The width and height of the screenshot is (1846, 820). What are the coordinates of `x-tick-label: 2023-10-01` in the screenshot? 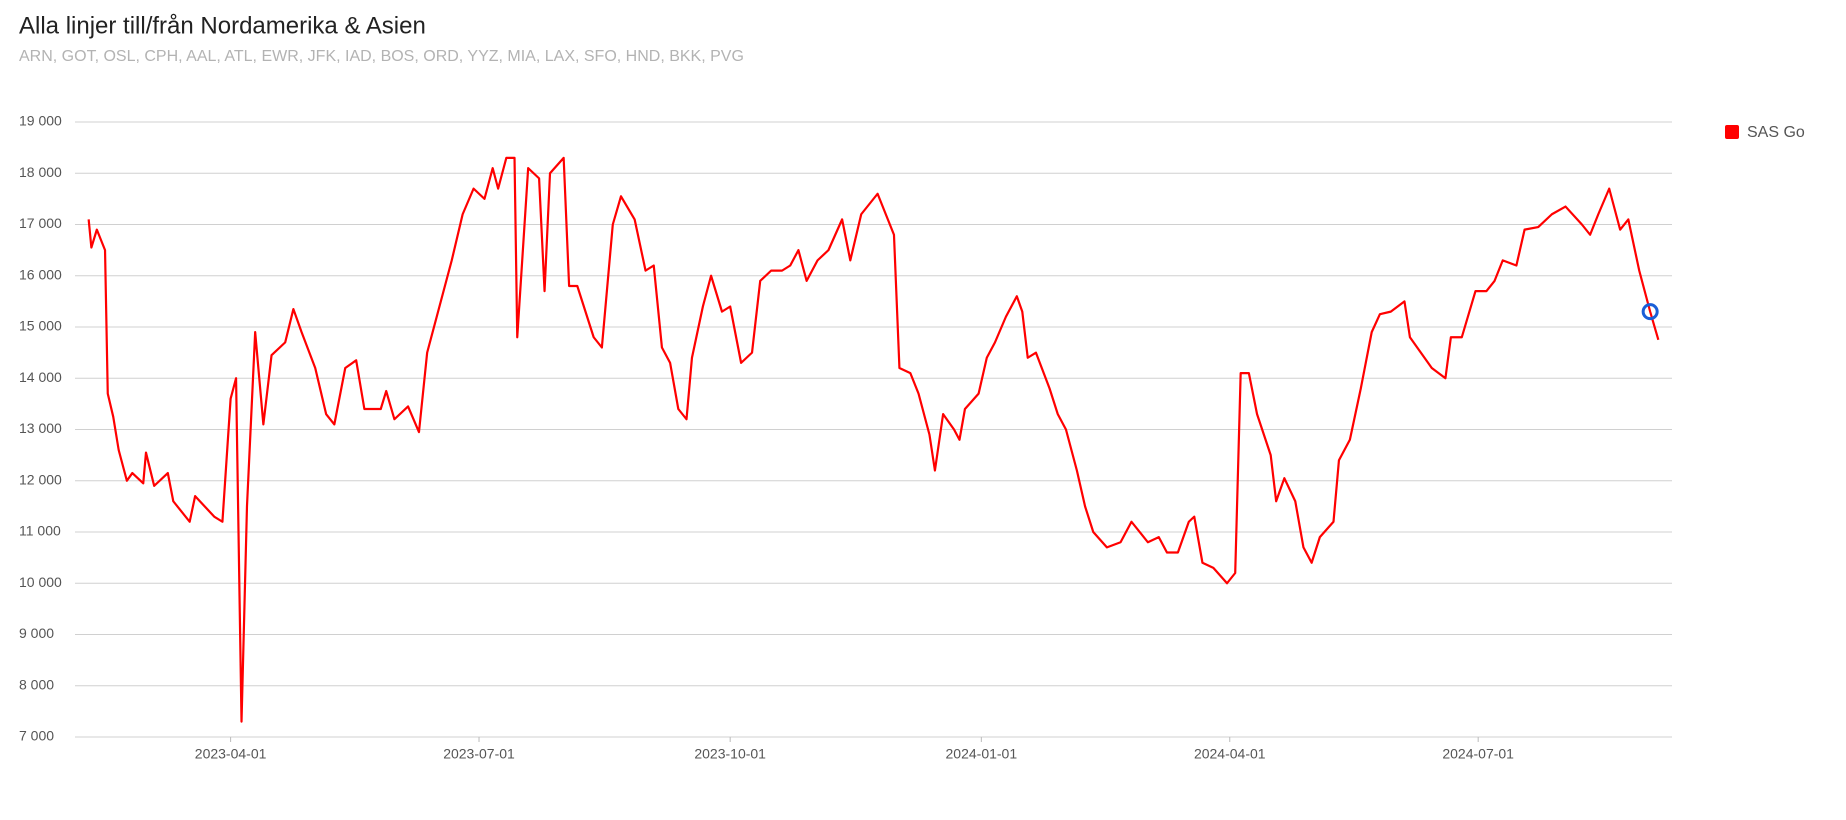 It's located at (730, 754).